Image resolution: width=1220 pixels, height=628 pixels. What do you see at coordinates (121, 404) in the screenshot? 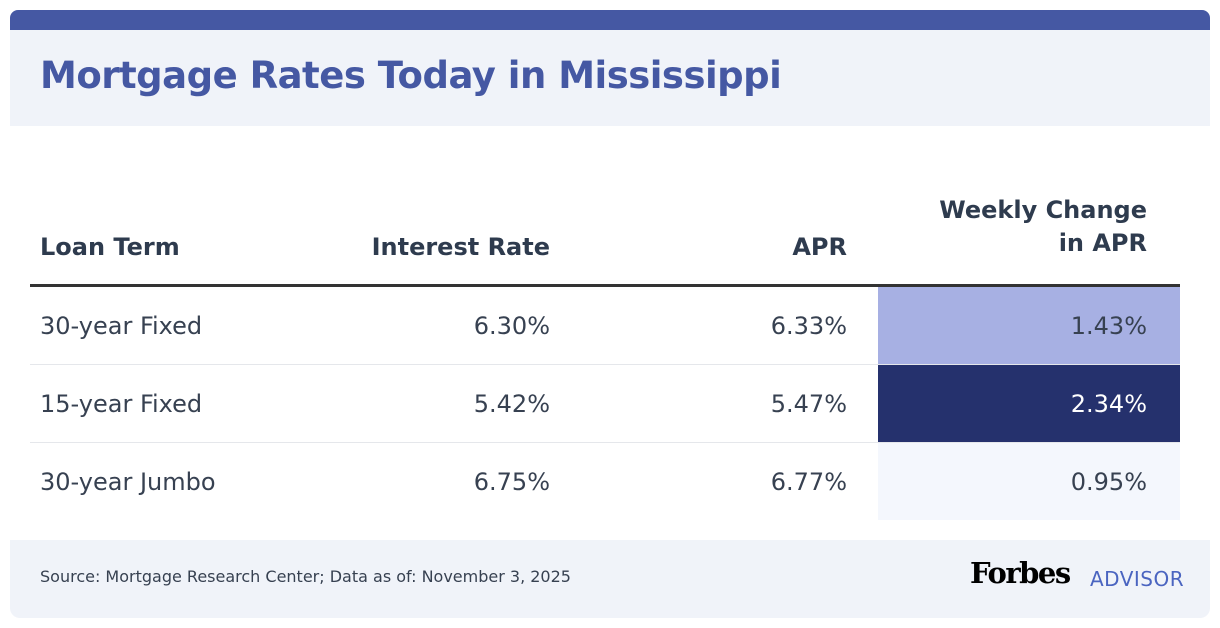
I see `loan-term: 15-year Fixed` at bounding box center [121, 404].